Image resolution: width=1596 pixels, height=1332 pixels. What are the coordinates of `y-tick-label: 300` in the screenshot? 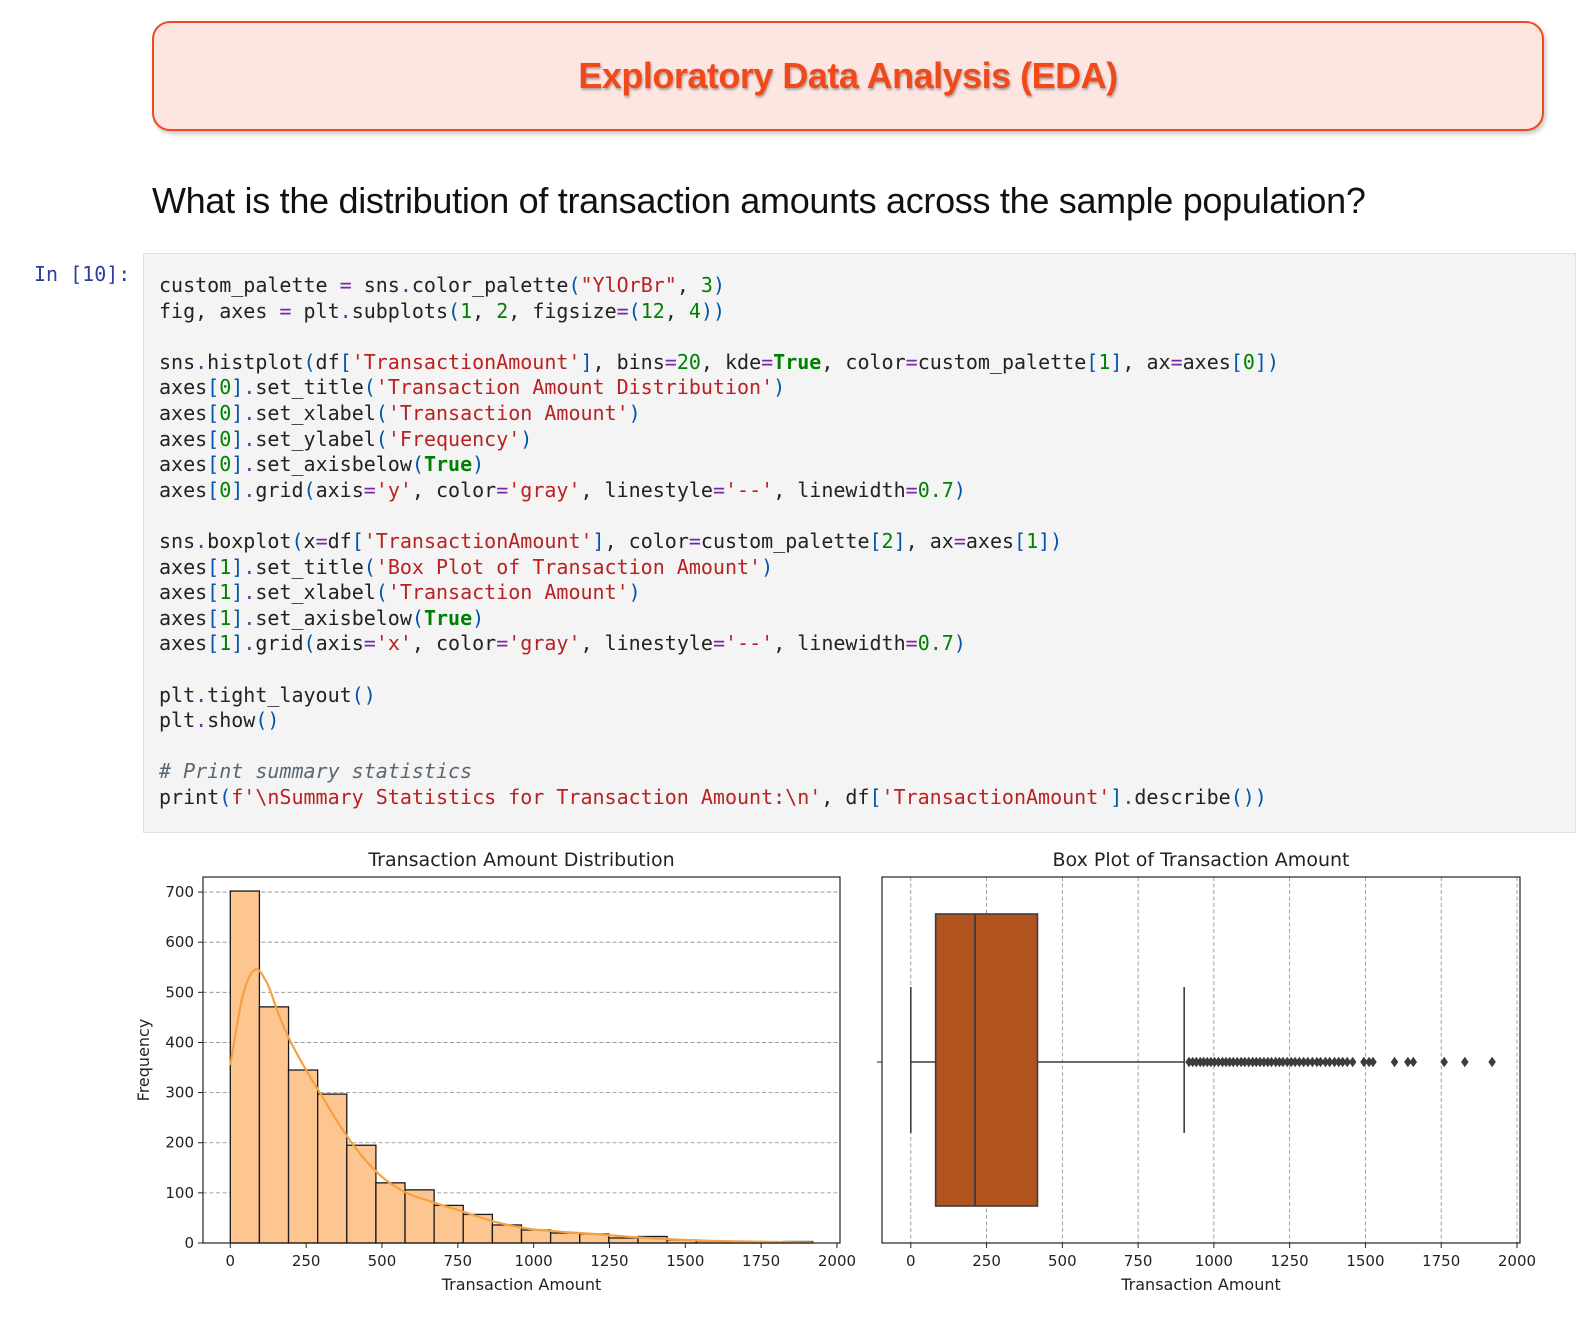 It's located at (179, 1093).